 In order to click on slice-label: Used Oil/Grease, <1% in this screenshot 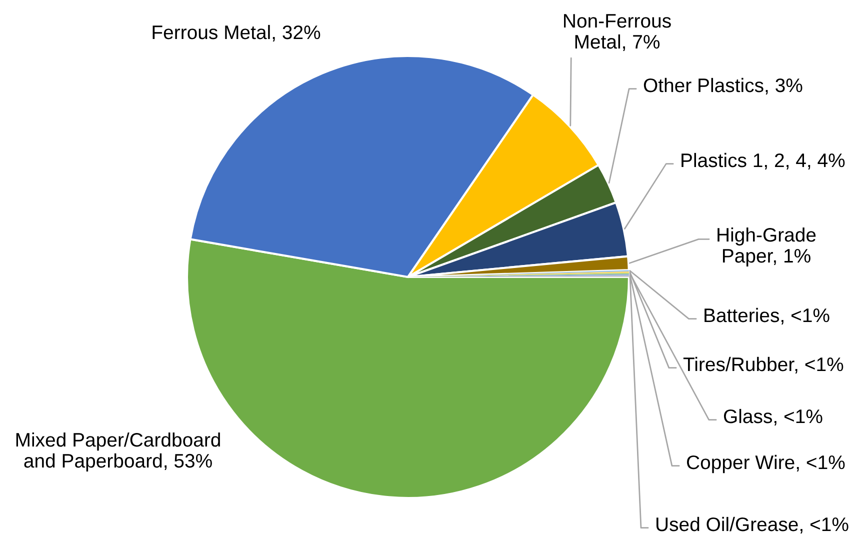, I will do `click(752, 525)`.